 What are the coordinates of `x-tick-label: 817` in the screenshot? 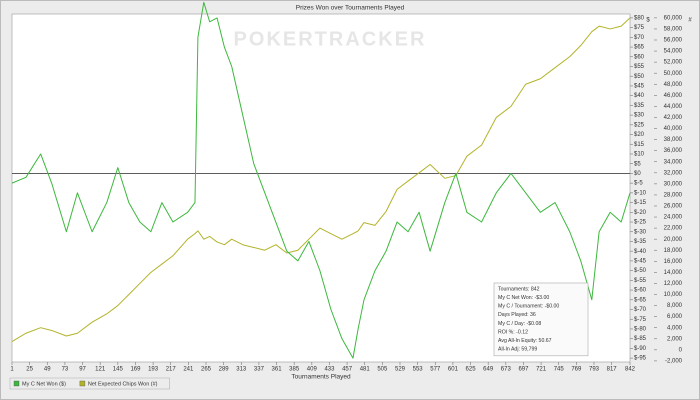 It's located at (612, 370).